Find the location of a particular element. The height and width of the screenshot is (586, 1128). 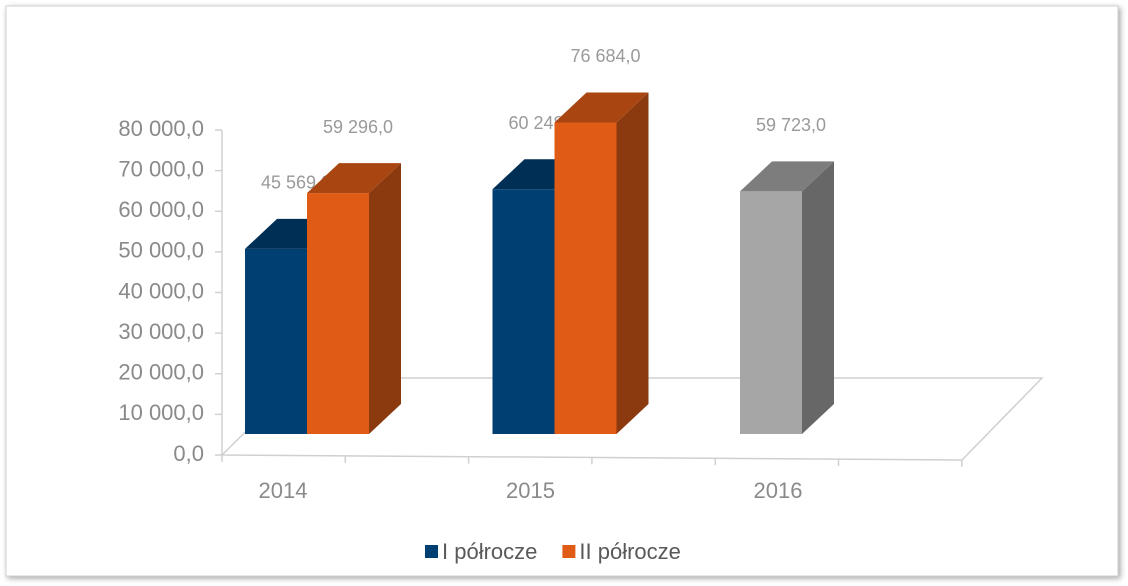

x-tick-label: 2015 is located at coordinates (530, 490).